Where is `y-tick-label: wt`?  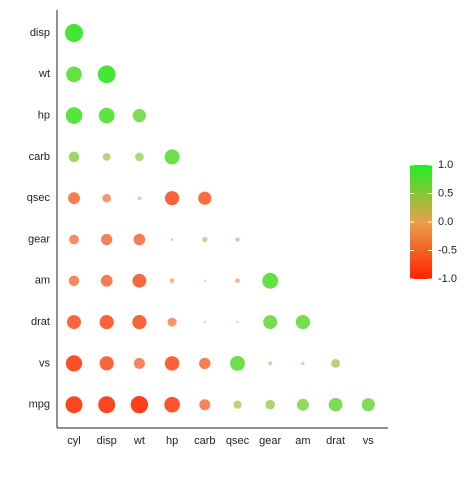
y-tick-label: wt is located at coordinates (44, 74).